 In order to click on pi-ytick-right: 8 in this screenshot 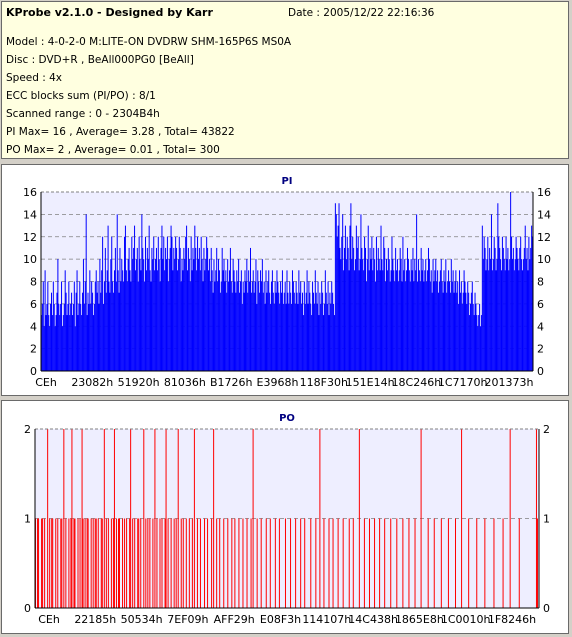, I will do `click(540, 282)`.